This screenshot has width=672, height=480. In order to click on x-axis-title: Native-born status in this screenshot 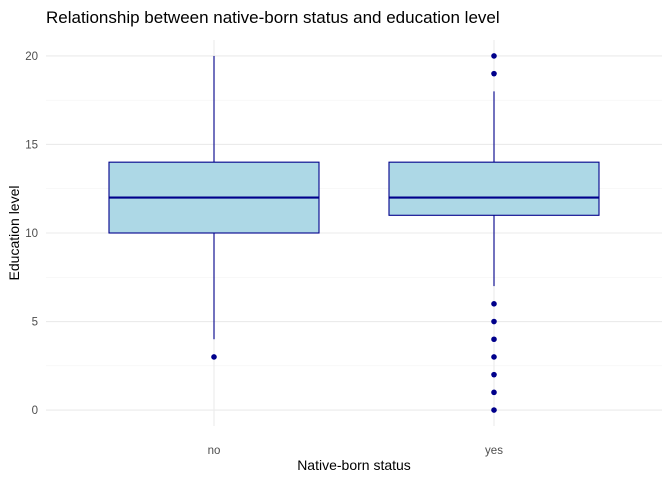, I will do `click(354, 465)`.